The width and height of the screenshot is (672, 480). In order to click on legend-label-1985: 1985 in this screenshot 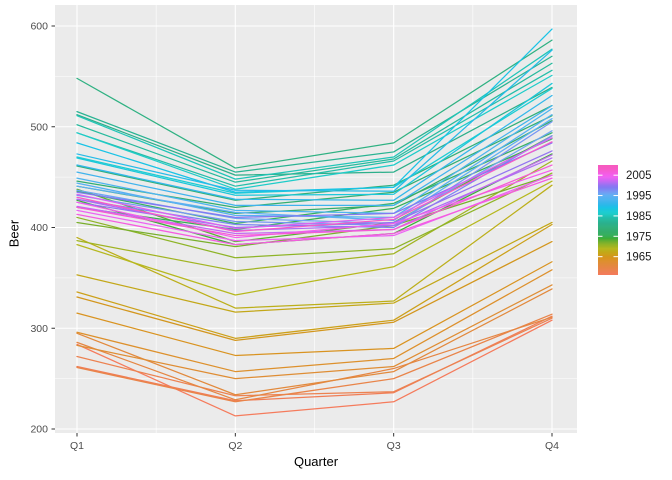, I will do `click(639, 217)`.